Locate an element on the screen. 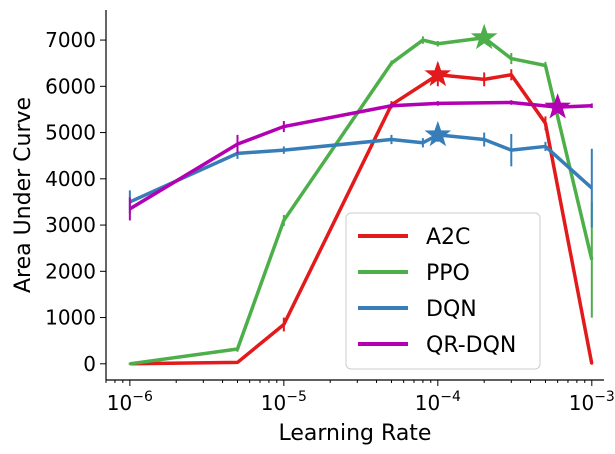  x-tick-label: 10⁻⁵ is located at coordinates (284, 402).